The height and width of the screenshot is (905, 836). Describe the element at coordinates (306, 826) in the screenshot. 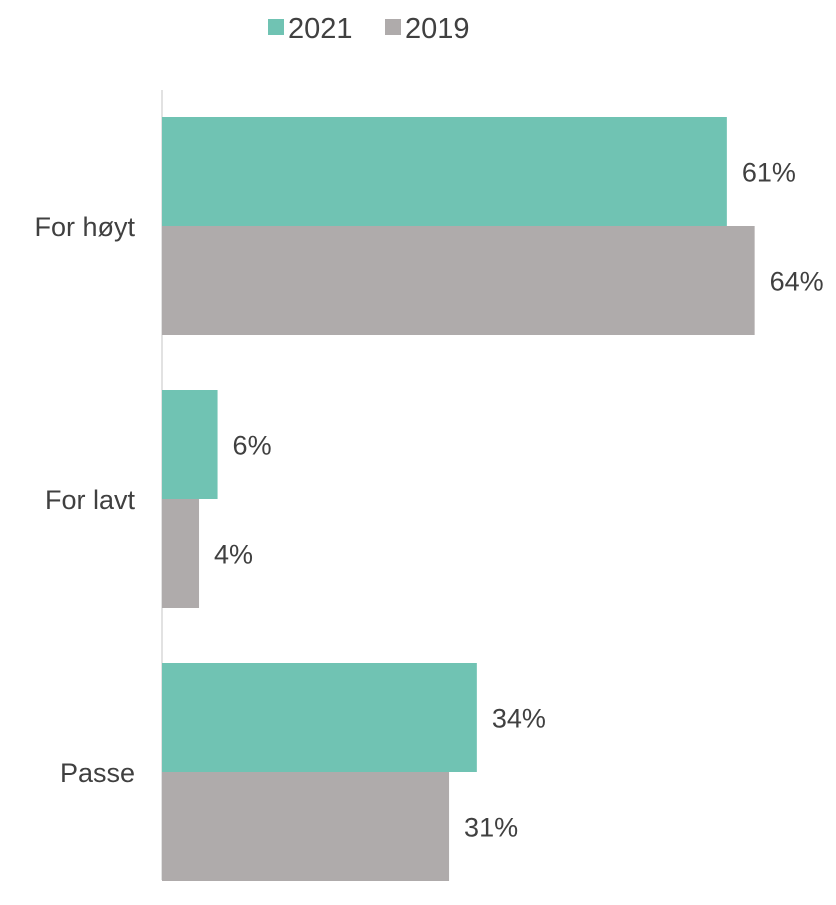

I see `bar-2019-passe` at that location.